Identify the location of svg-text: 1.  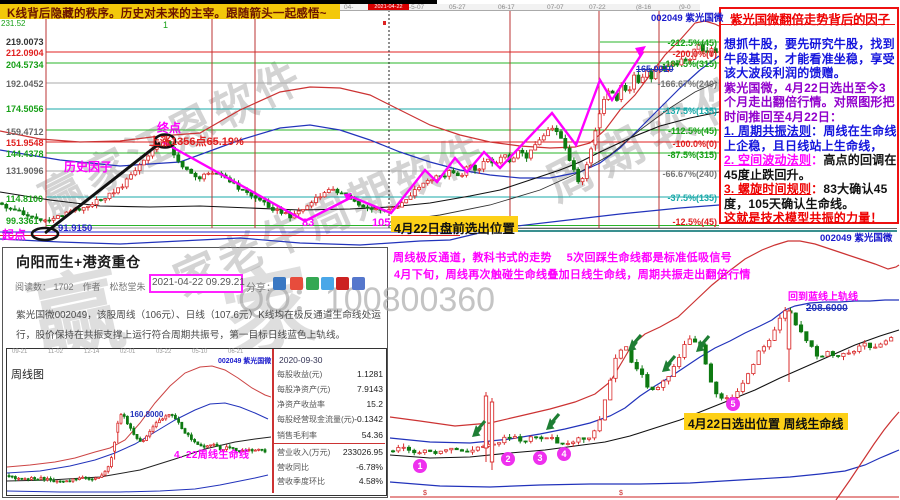
(419, 466).